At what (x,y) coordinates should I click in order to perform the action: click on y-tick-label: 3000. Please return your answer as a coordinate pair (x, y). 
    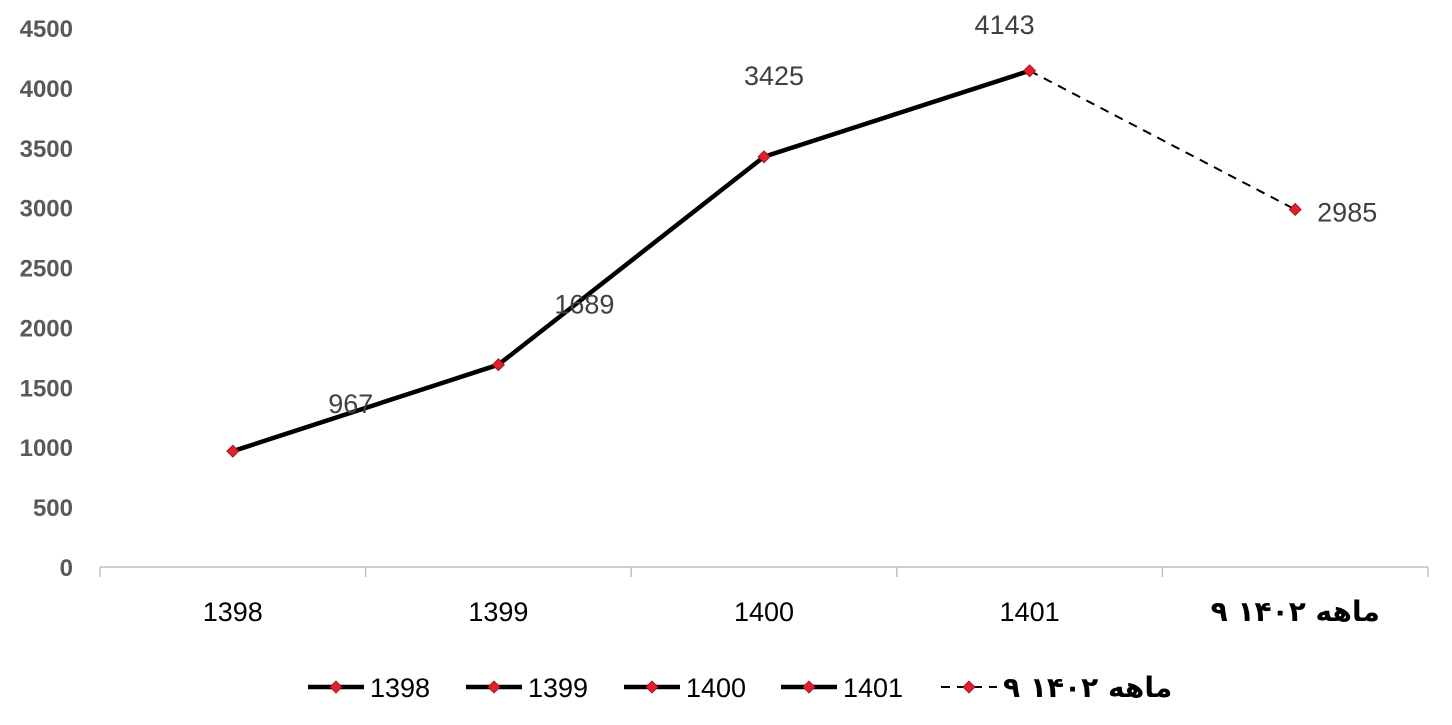
    Looking at the image, I should click on (46, 209).